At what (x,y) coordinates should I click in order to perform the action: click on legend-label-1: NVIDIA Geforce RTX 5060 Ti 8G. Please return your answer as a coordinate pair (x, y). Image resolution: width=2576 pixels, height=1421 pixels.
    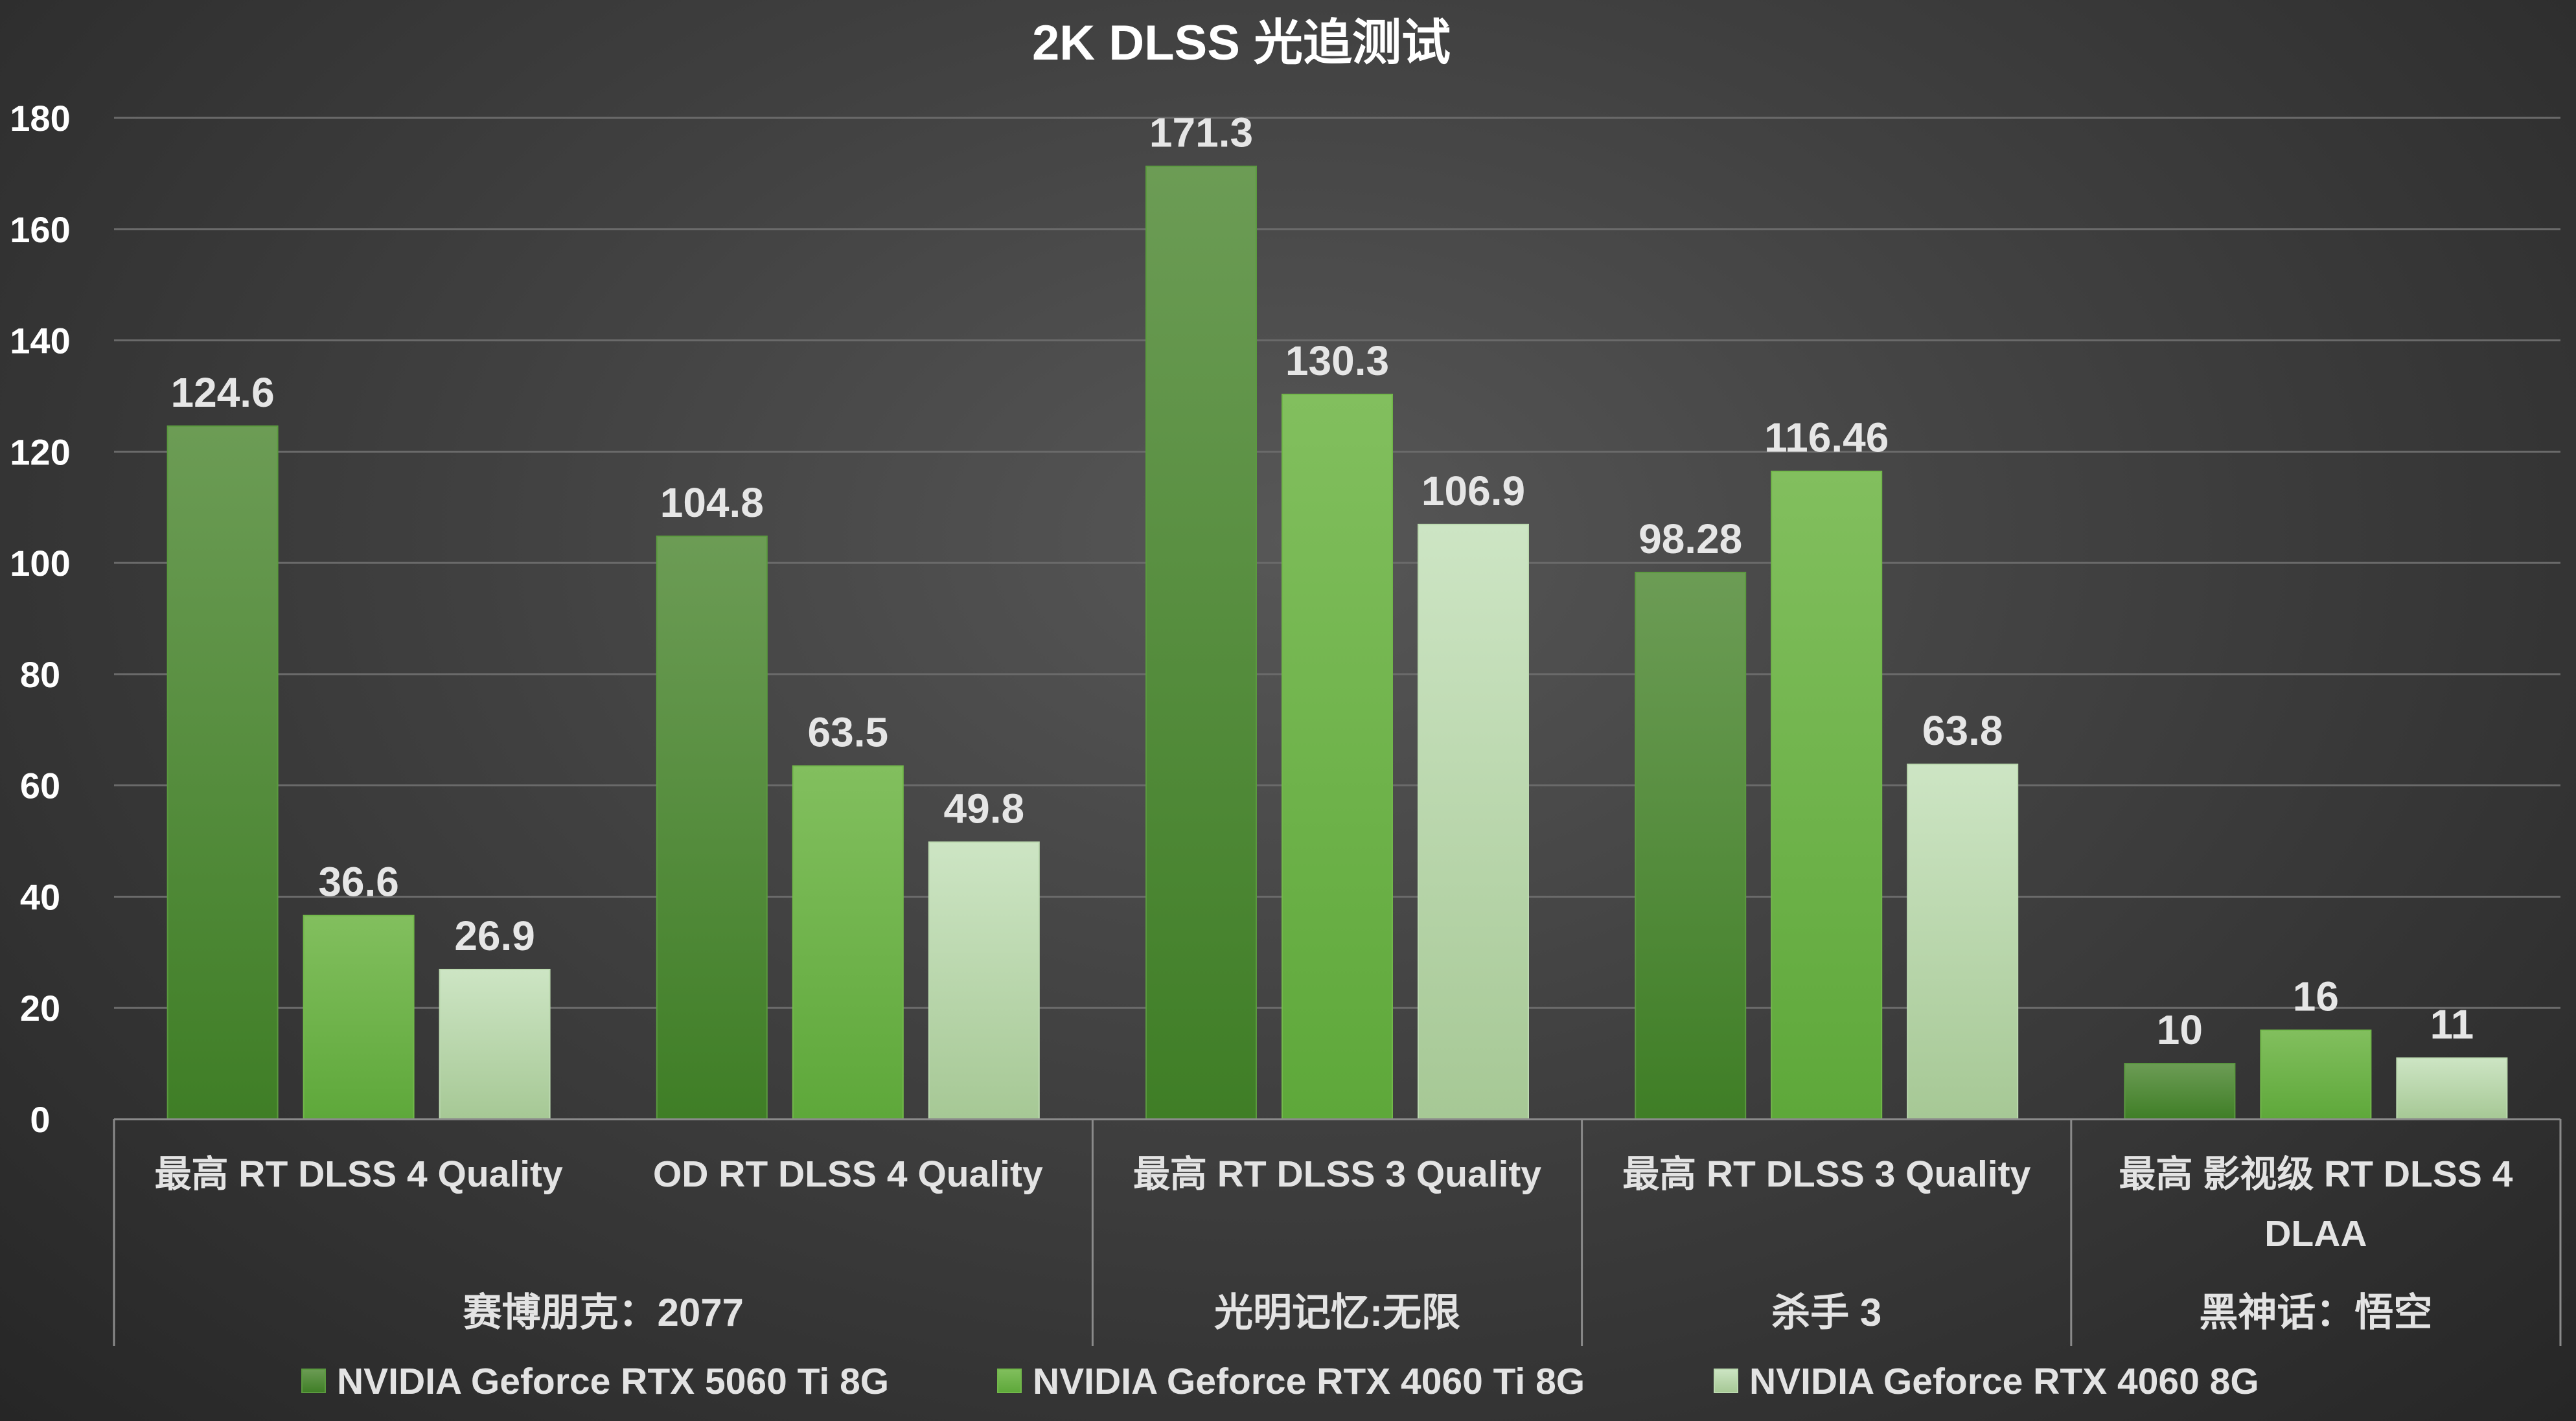
    Looking at the image, I should click on (613, 1381).